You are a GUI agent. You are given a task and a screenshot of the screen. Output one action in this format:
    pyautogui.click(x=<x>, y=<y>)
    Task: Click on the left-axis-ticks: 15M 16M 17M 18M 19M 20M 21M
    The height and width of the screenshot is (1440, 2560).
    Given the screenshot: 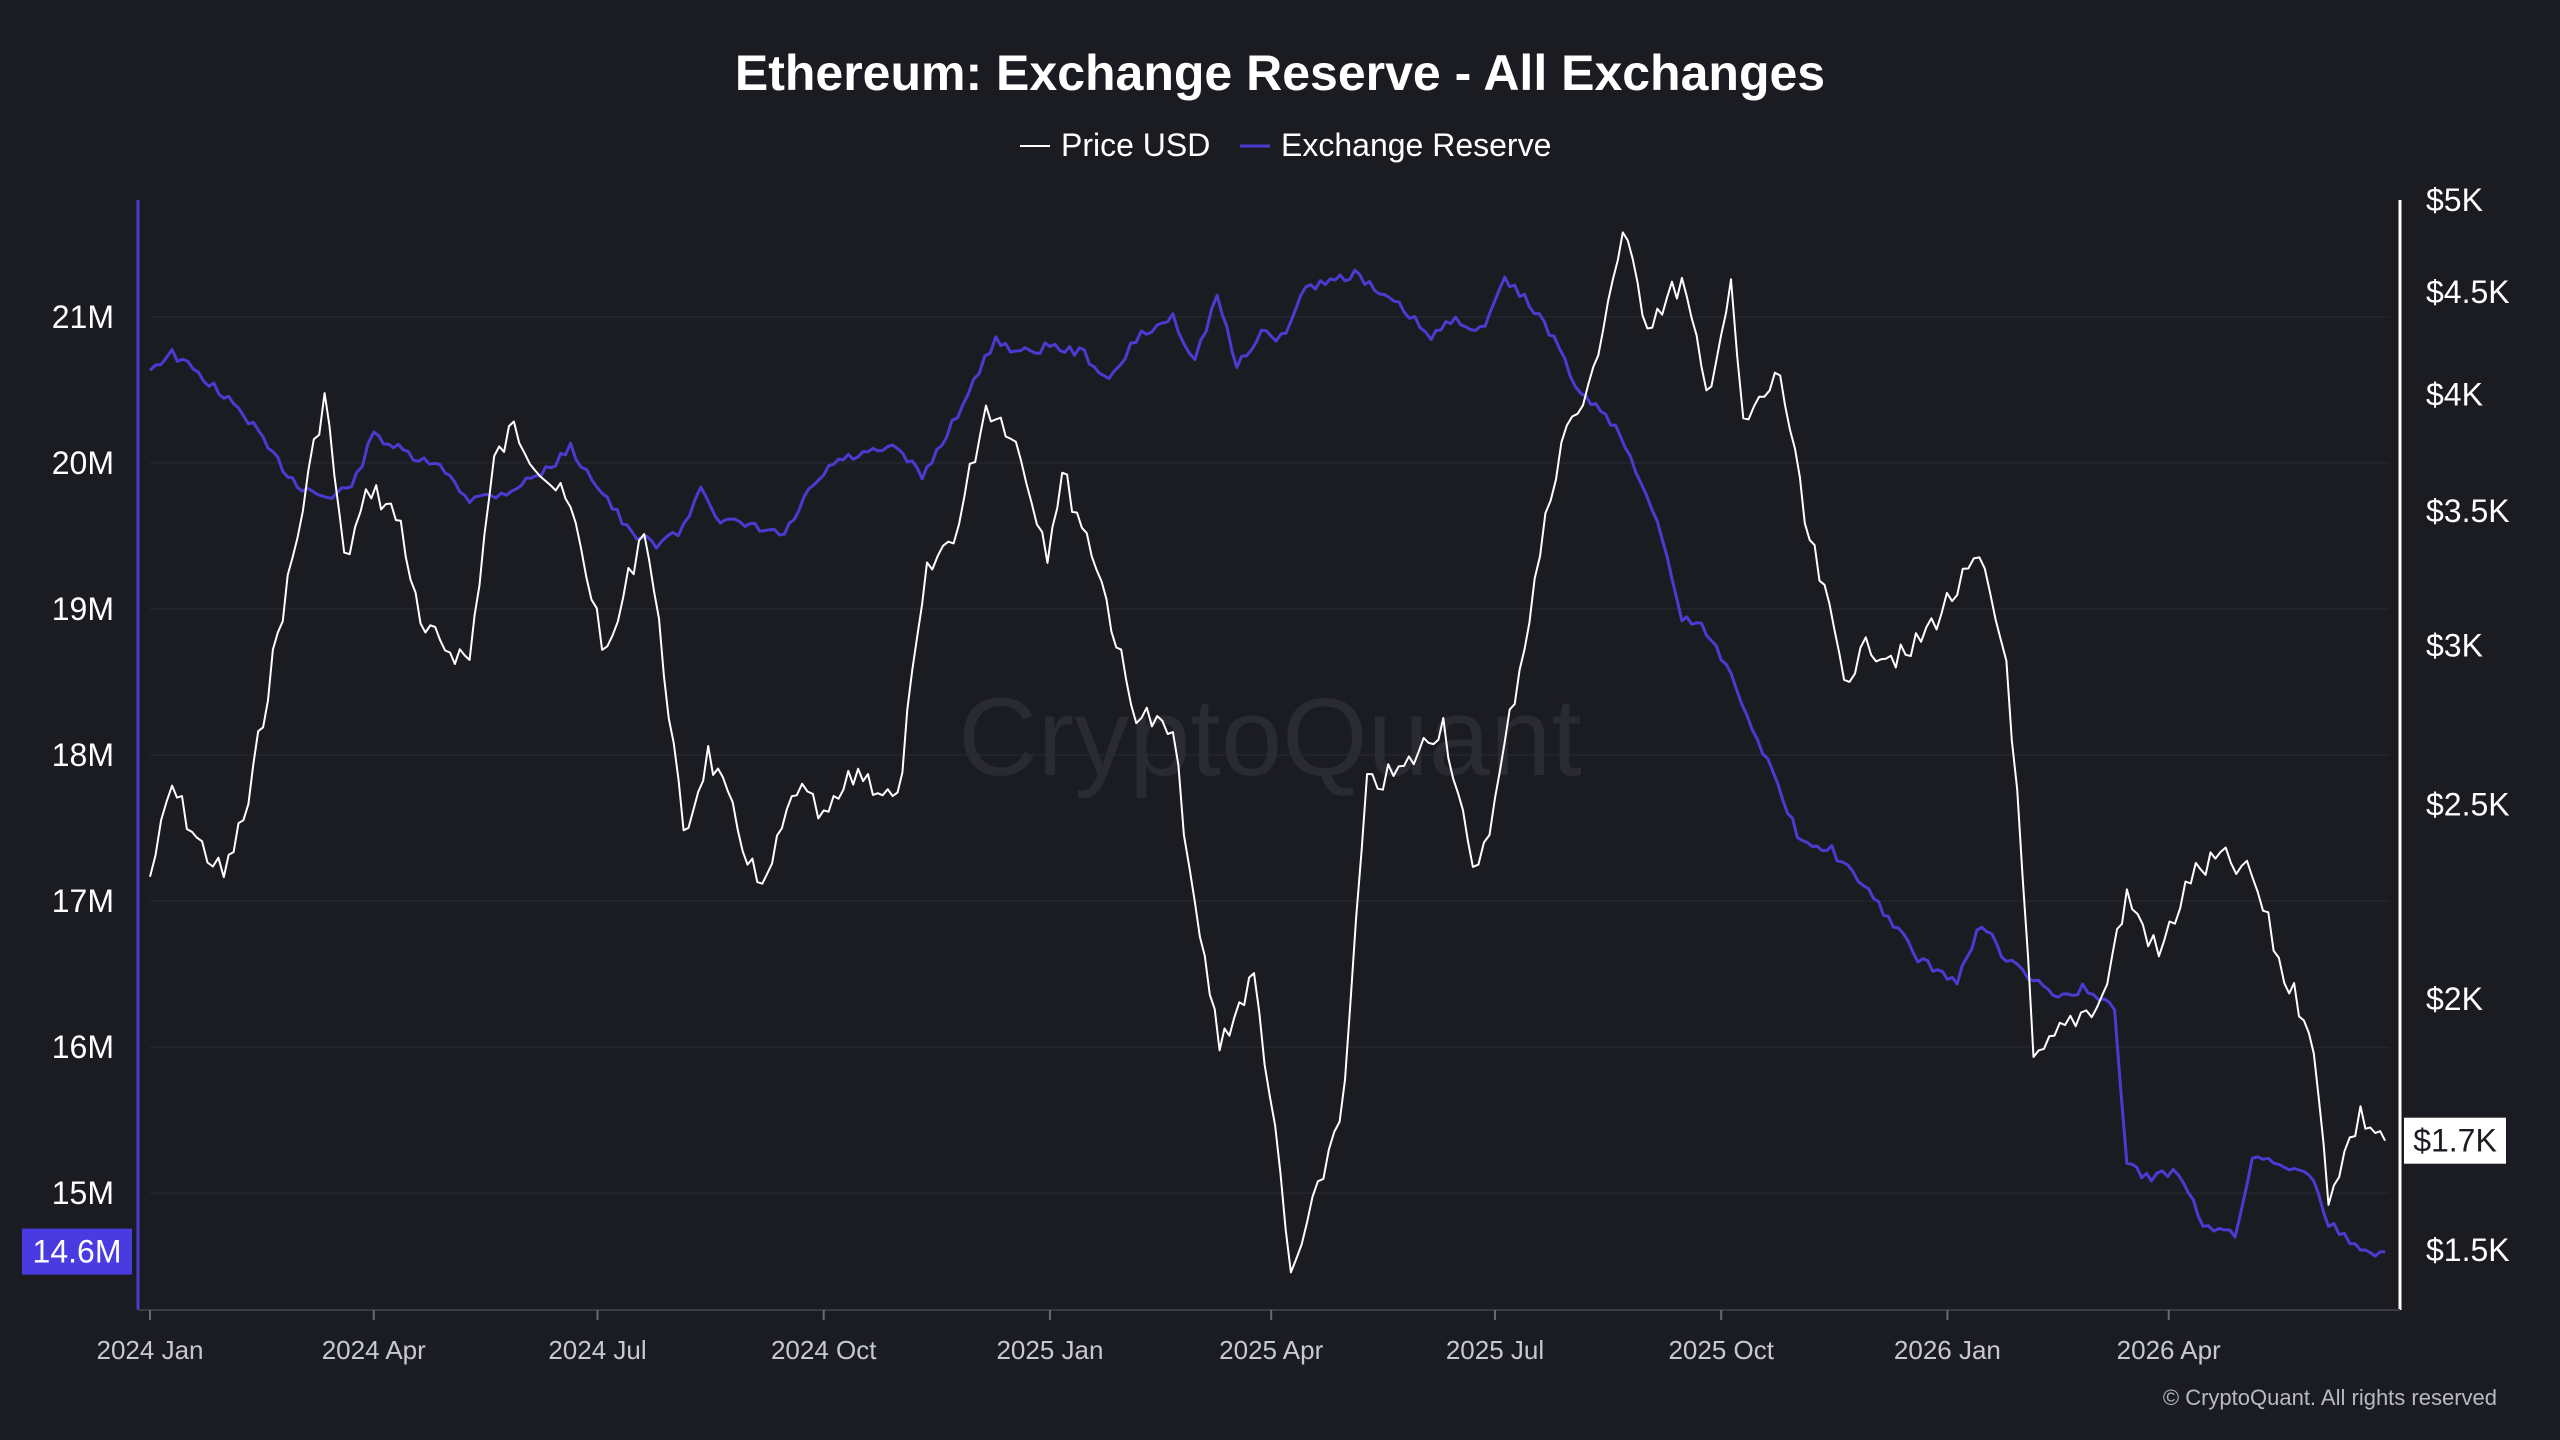 What is the action you would take?
    pyautogui.click(x=83, y=755)
    